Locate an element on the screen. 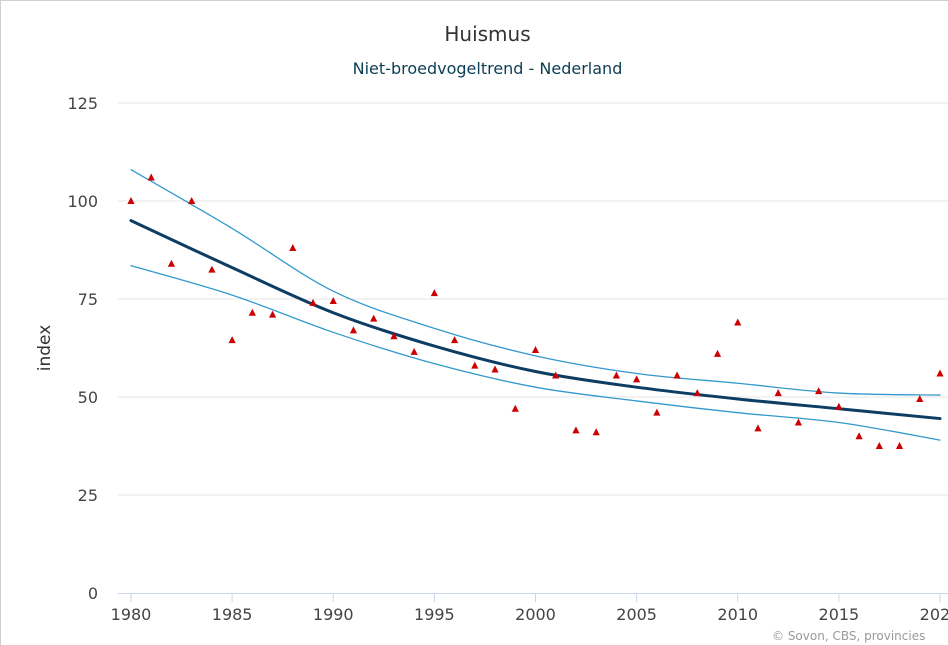 The height and width of the screenshot is (645, 948). observed-point-1983 is located at coordinates (192, 200).